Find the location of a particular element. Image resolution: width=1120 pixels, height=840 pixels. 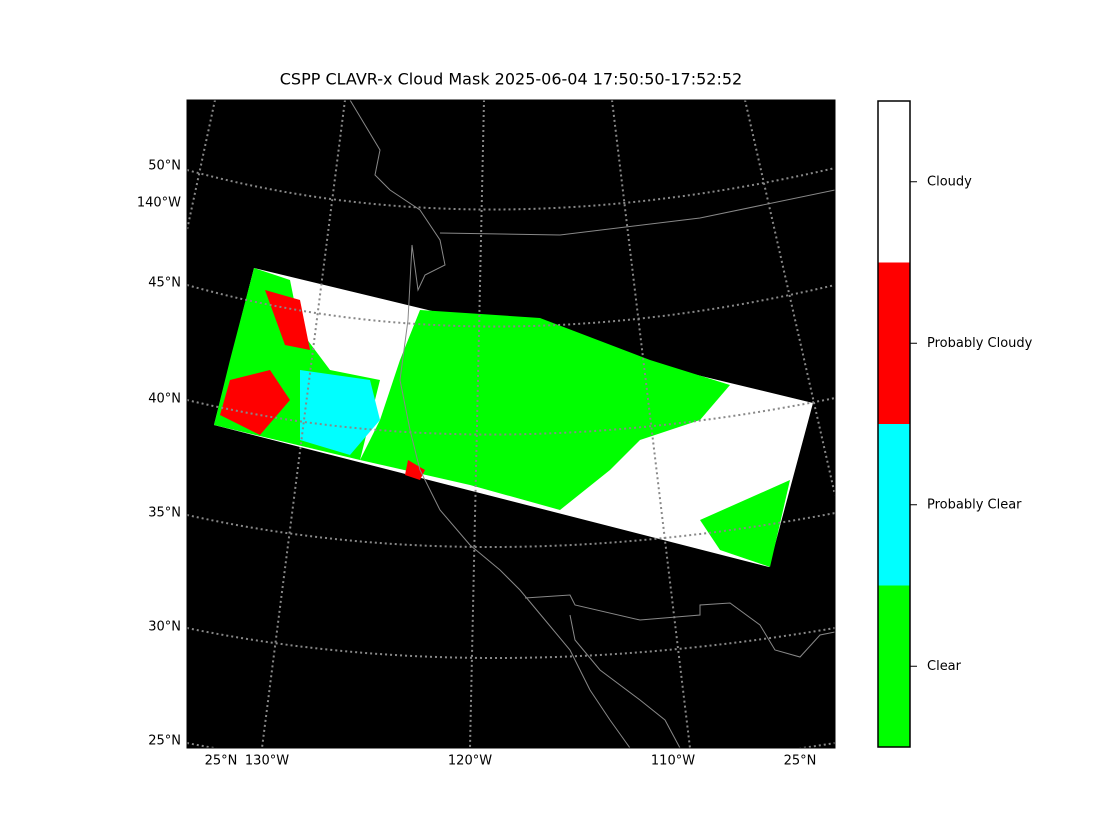

left-label: 140°W is located at coordinates (159, 203).